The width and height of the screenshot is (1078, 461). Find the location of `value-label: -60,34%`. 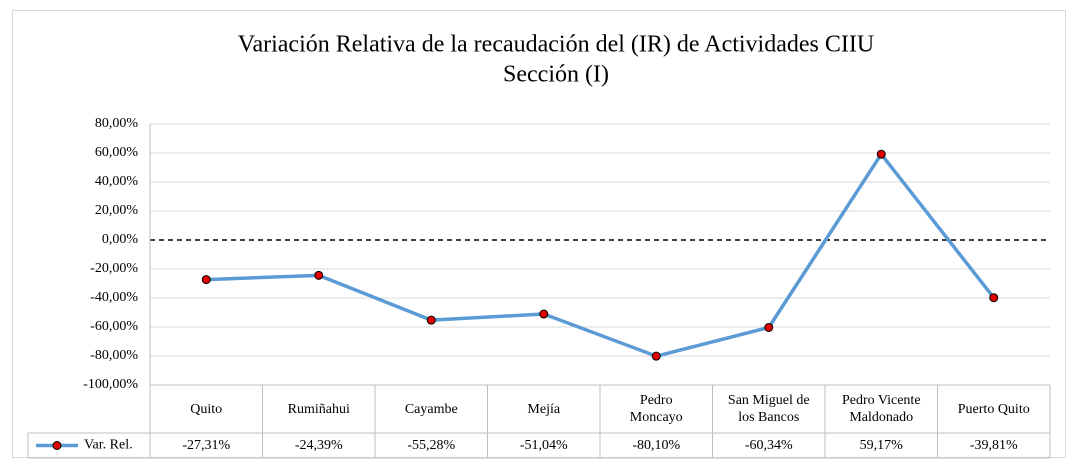

value-label: -60,34% is located at coordinates (769, 445).